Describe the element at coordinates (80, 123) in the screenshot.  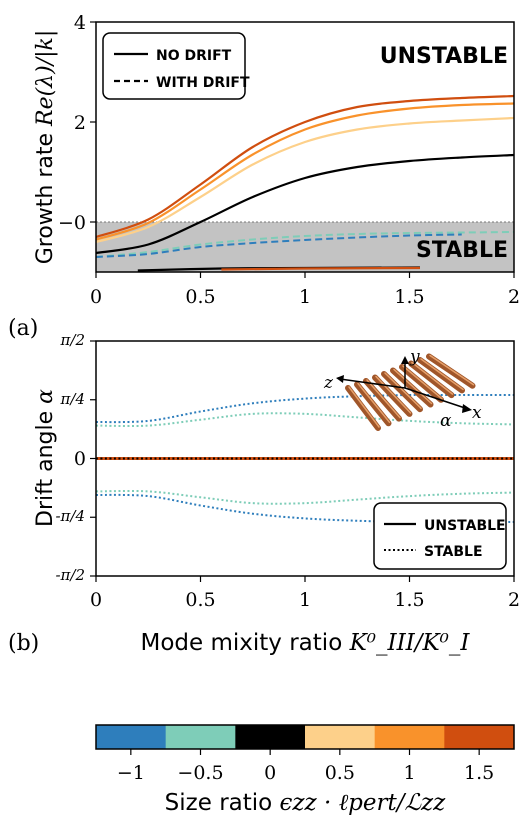
I see `y-tick-label: 2` at that location.